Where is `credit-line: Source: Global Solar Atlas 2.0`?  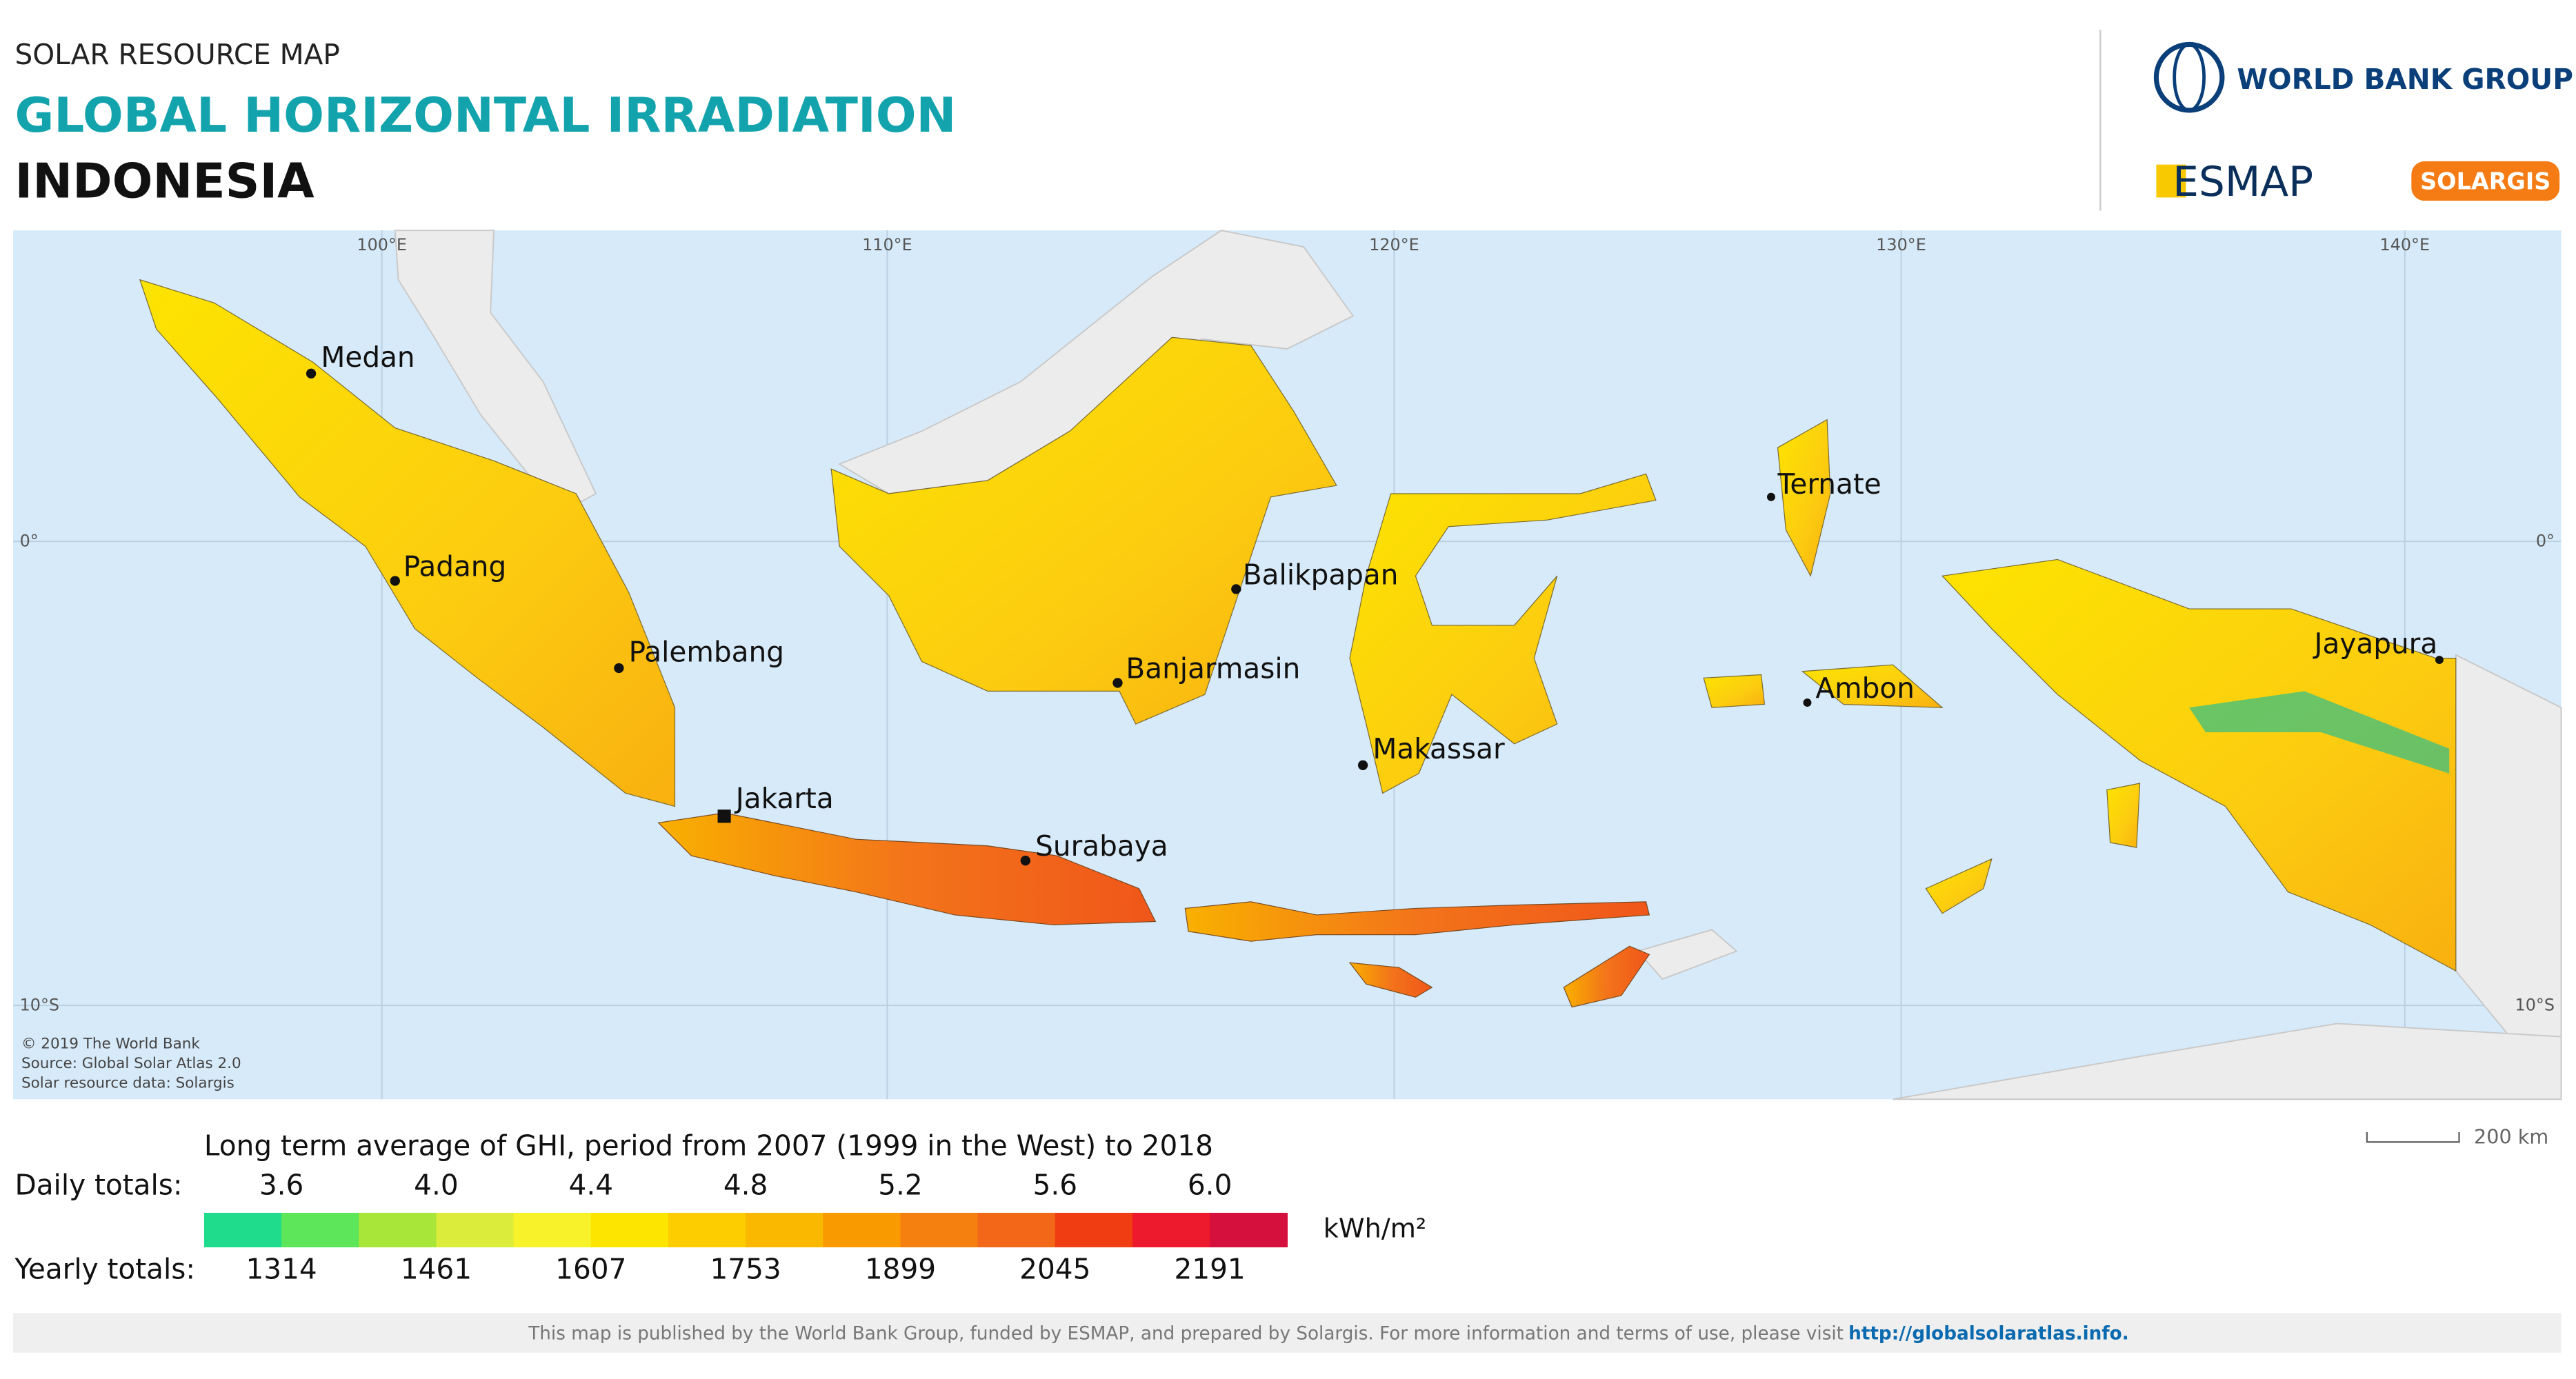 credit-line: Source: Global Solar Atlas 2.0 is located at coordinates (131, 1063).